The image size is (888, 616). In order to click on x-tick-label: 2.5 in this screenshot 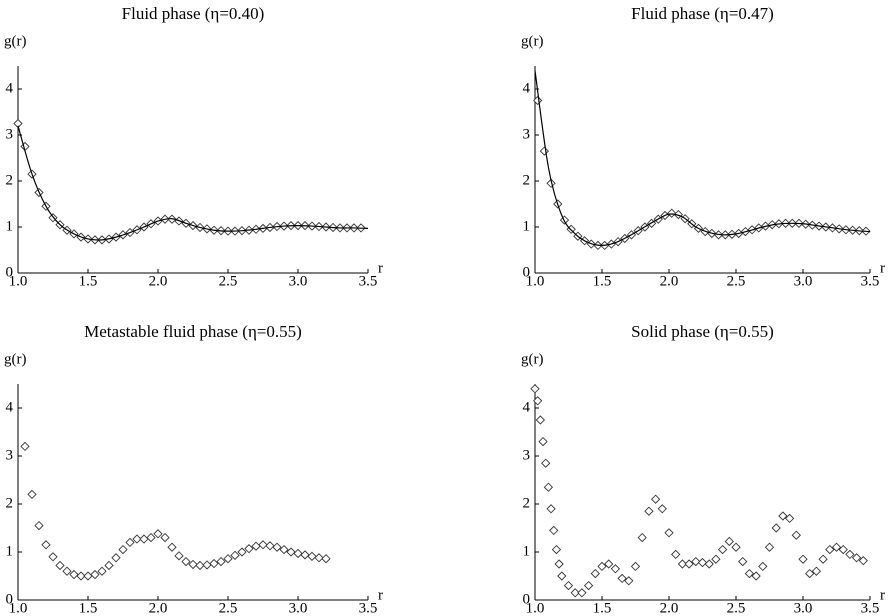, I will do `click(736, 608)`.